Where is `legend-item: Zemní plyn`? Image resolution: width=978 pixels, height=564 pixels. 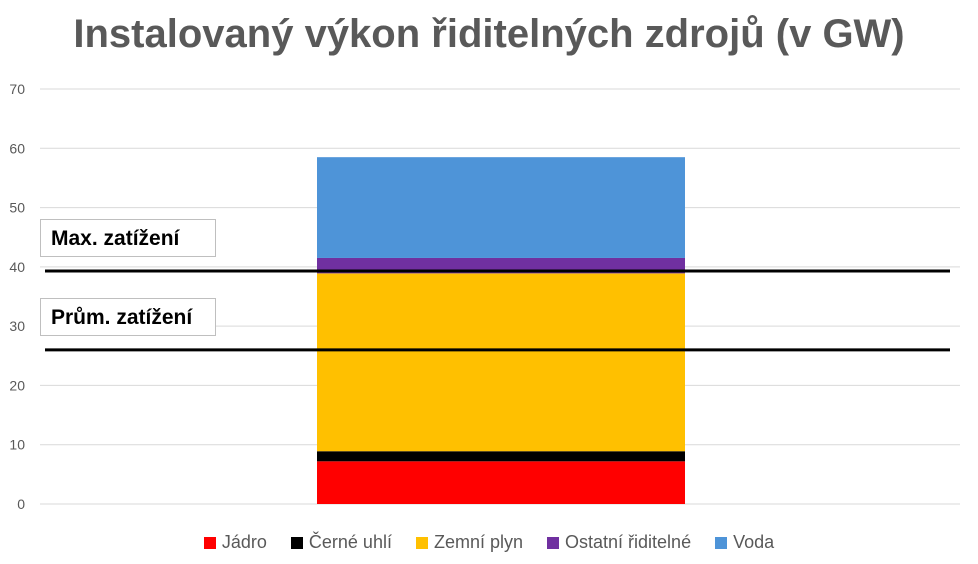 legend-item: Zemní plyn is located at coordinates (469, 542).